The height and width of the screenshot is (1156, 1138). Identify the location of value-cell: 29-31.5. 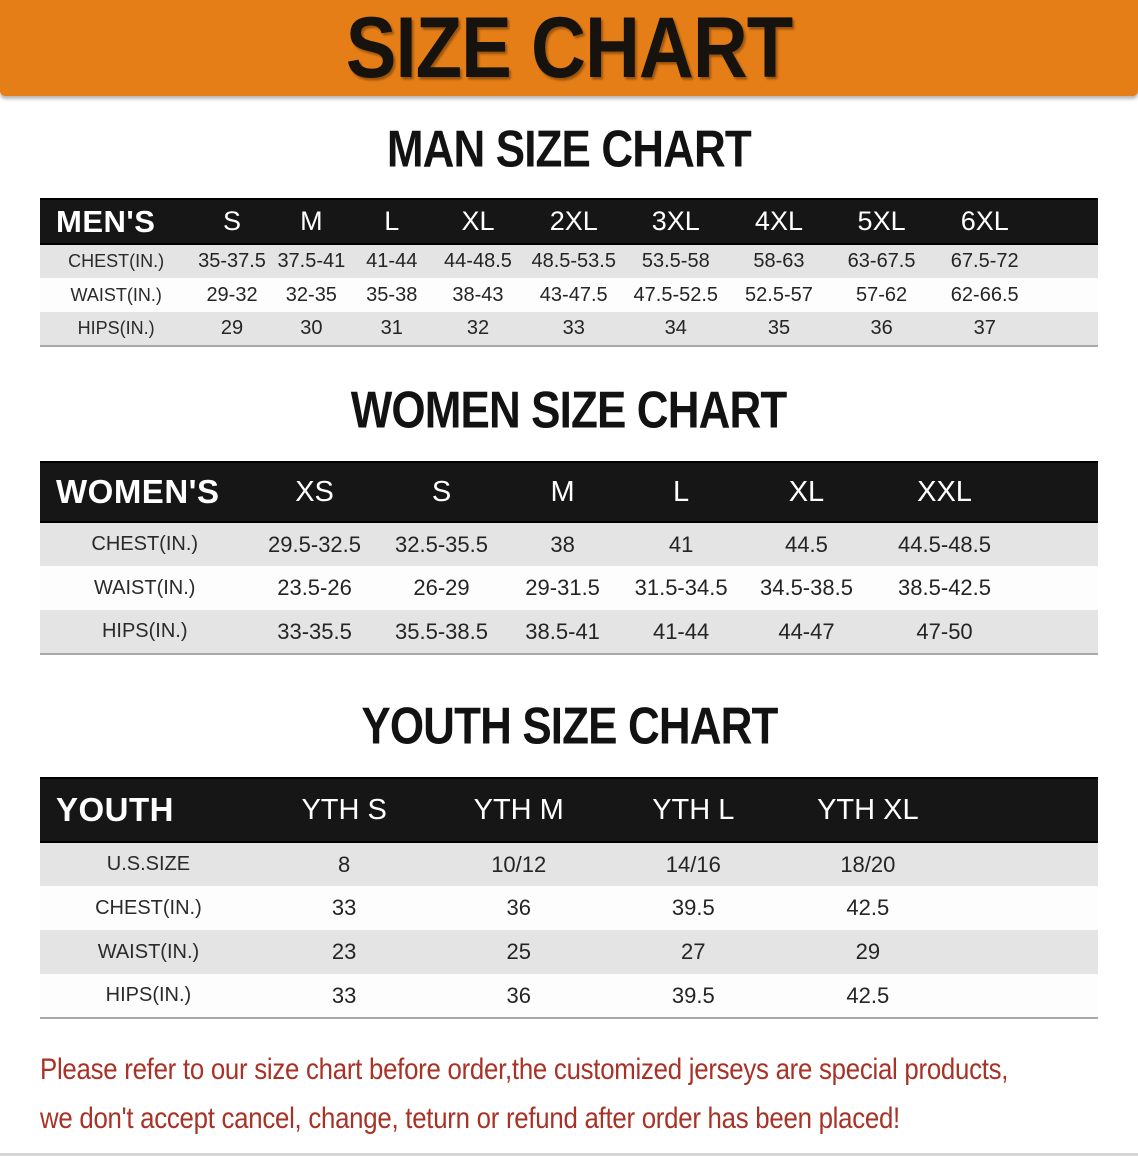
(562, 588).